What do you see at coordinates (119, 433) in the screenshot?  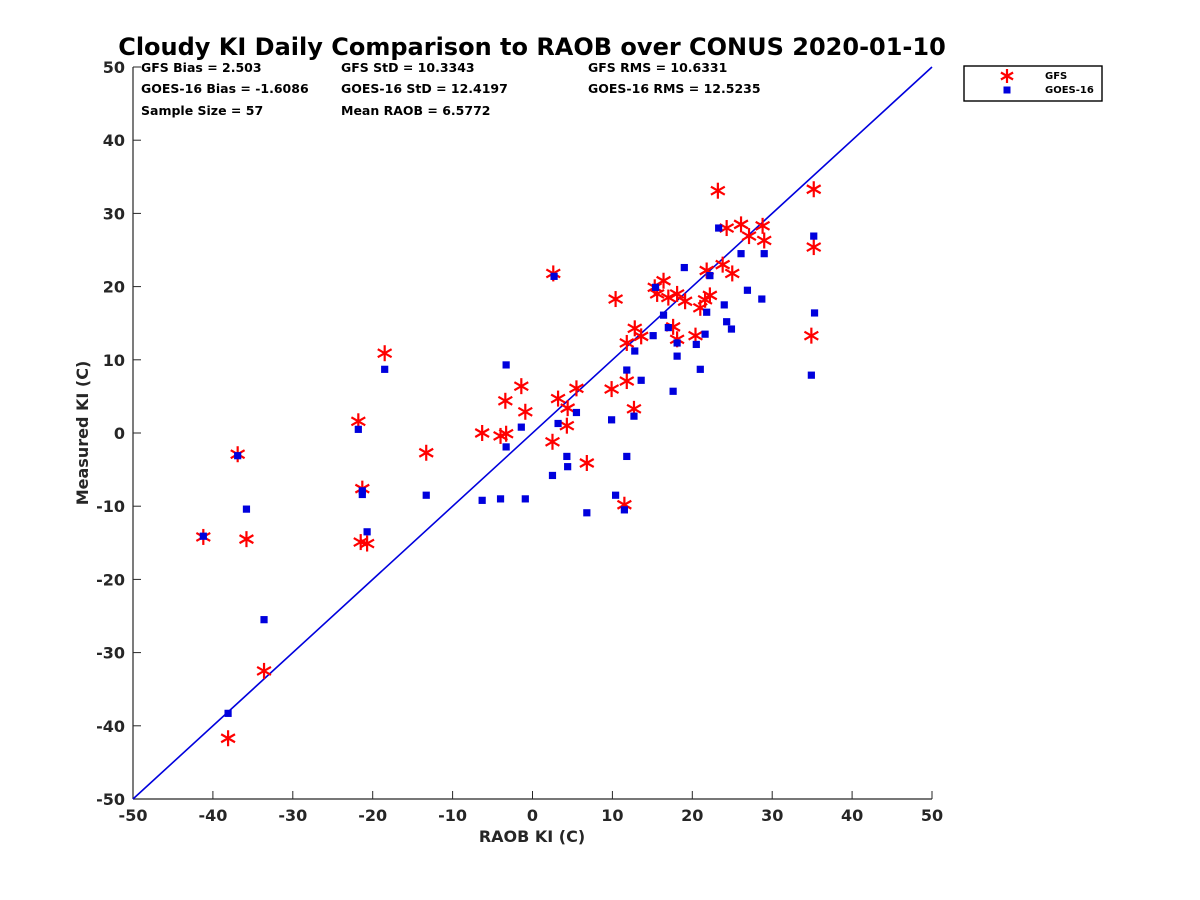 I see `y-tick-label: 0` at bounding box center [119, 433].